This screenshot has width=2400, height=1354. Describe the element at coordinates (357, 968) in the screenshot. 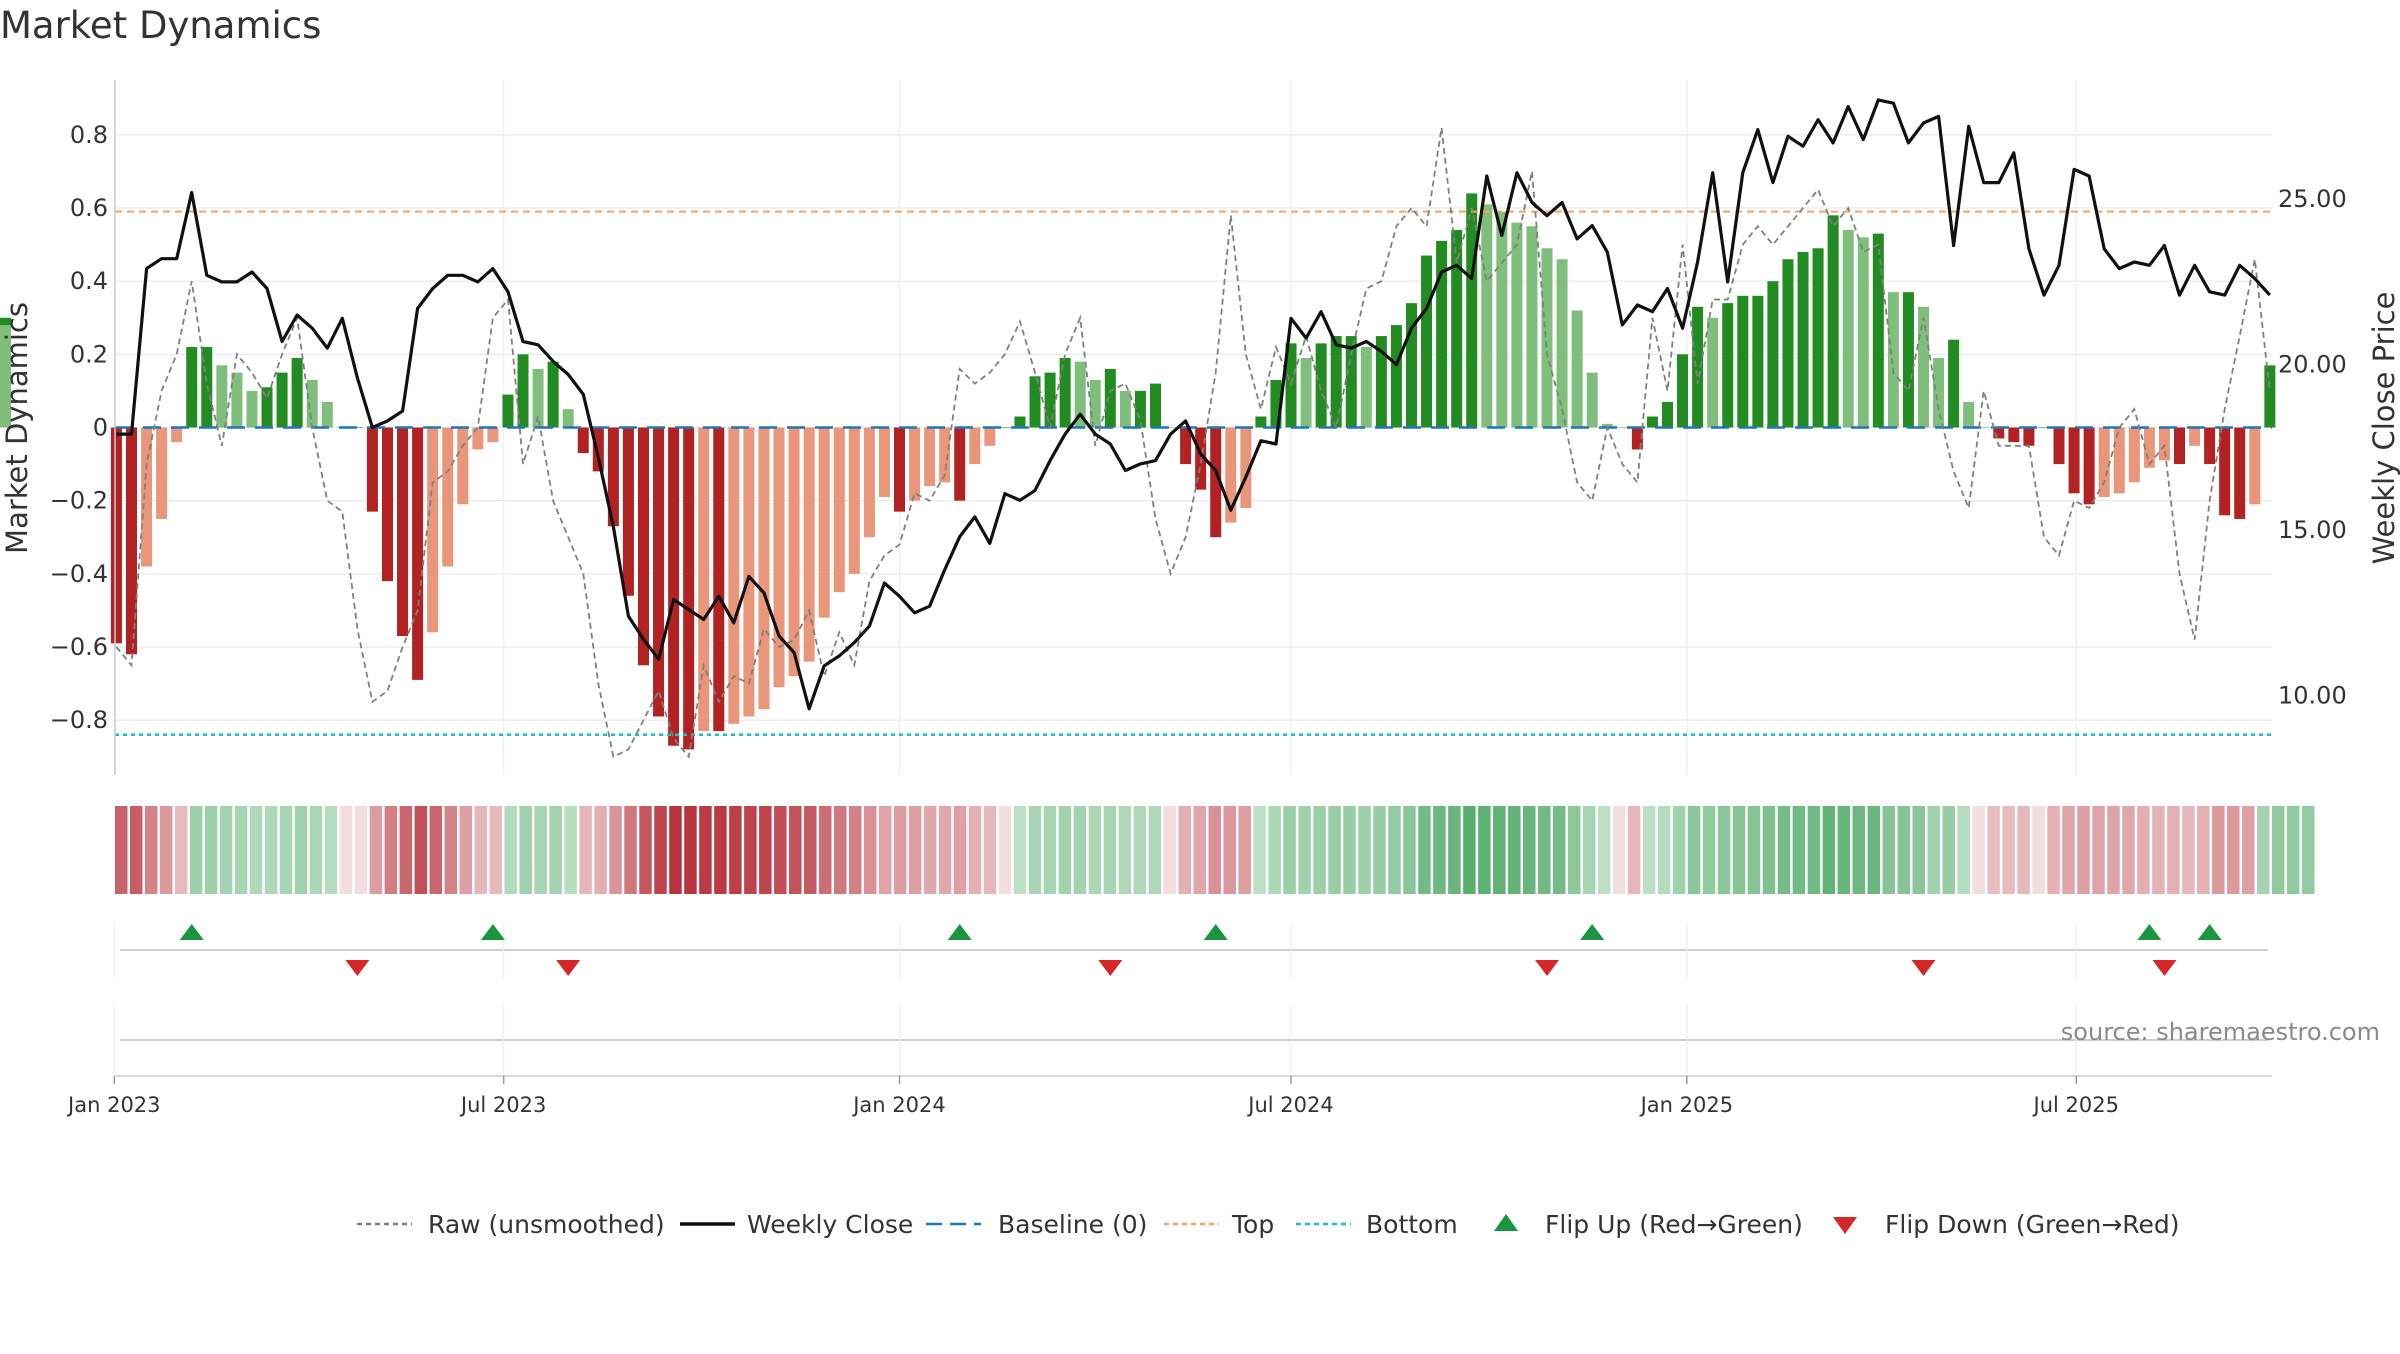

I see `flip-down-marker` at that location.